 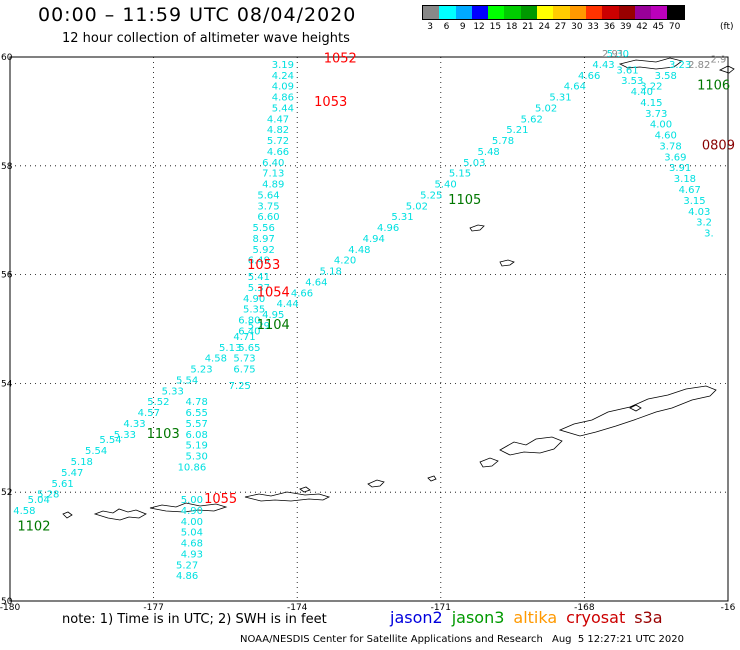 I want to click on swh-value: 5.47, so click(x=72, y=473).